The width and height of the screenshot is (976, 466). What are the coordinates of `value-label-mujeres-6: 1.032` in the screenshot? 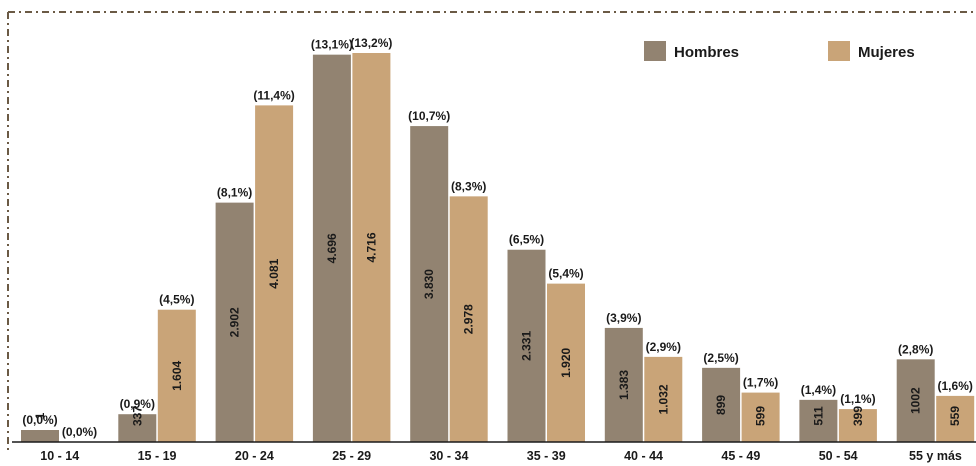 It's located at (663, 399).